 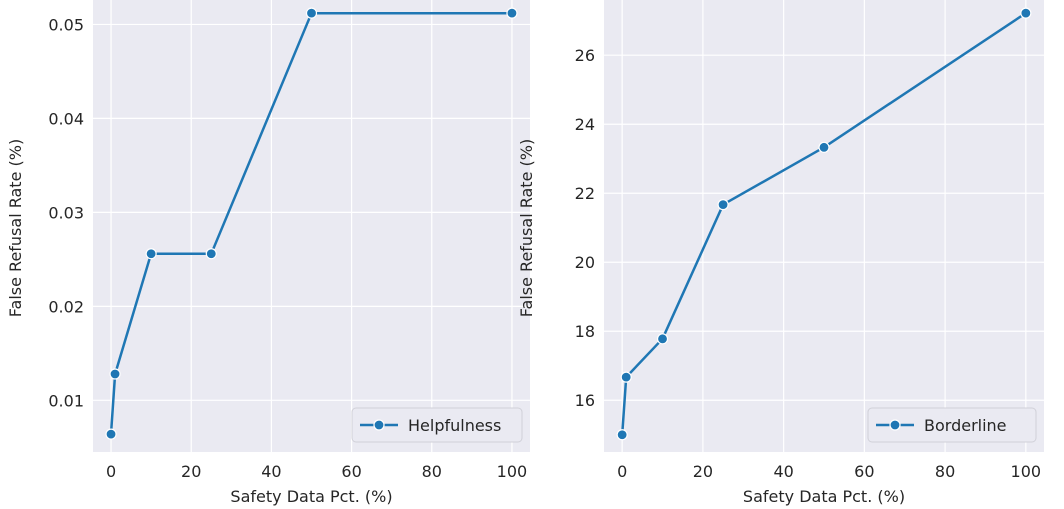 I want to click on y-tick-label: 24, so click(x=585, y=124).